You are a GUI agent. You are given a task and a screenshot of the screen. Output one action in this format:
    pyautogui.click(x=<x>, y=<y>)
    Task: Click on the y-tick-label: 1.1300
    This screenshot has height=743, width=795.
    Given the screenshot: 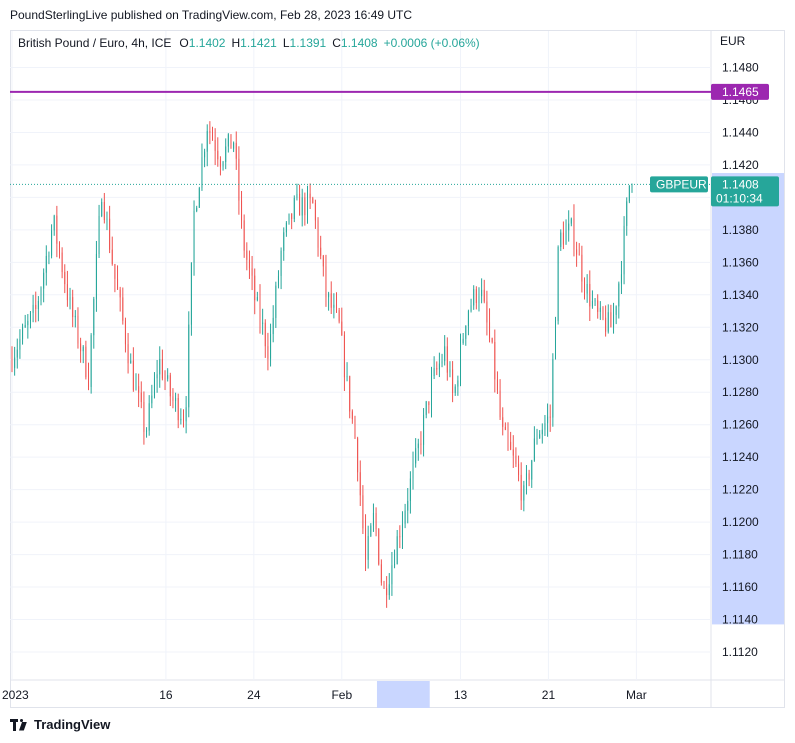 What is the action you would take?
    pyautogui.click(x=740, y=360)
    